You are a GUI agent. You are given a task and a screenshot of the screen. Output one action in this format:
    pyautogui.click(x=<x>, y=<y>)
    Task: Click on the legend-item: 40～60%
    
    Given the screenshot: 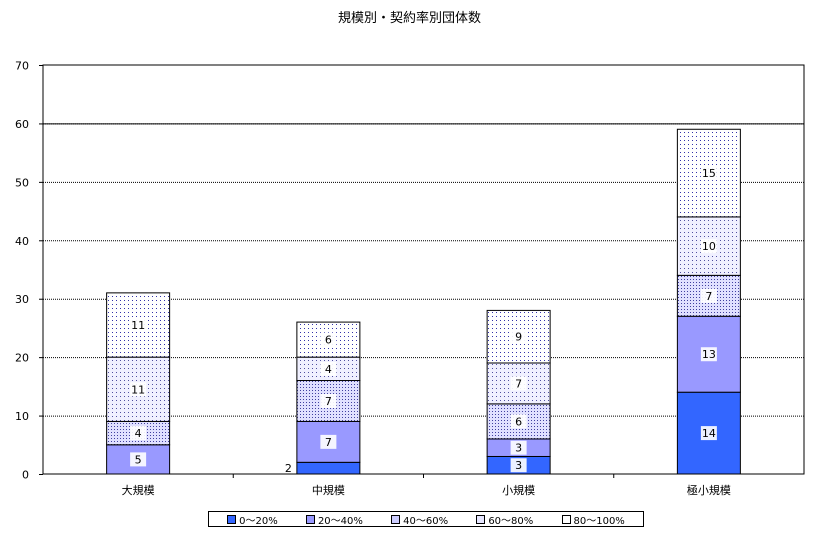 What is the action you would take?
    pyautogui.click(x=419, y=519)
    